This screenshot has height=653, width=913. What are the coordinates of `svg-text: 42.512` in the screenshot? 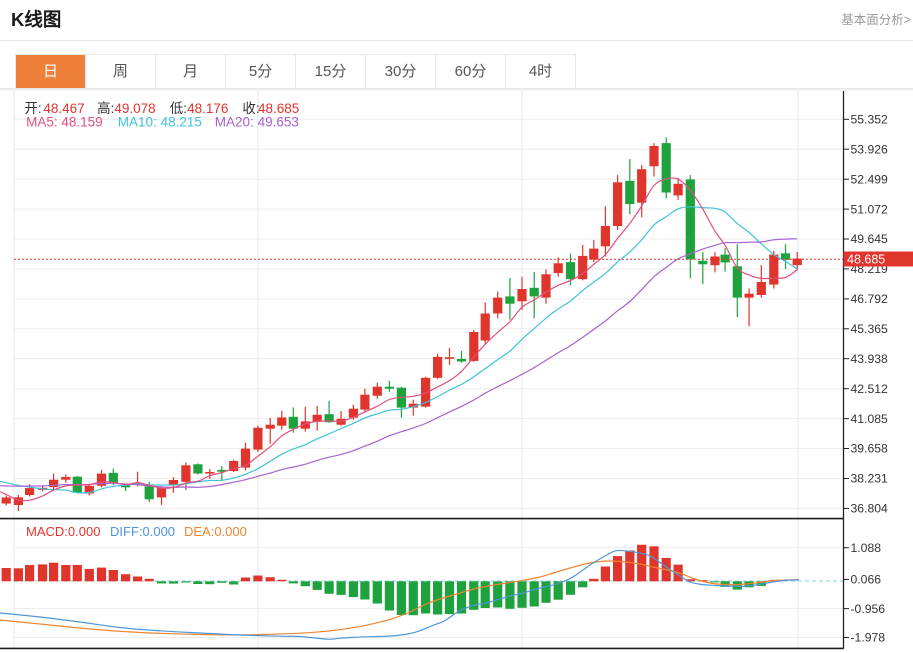 It's located at (869, 389).